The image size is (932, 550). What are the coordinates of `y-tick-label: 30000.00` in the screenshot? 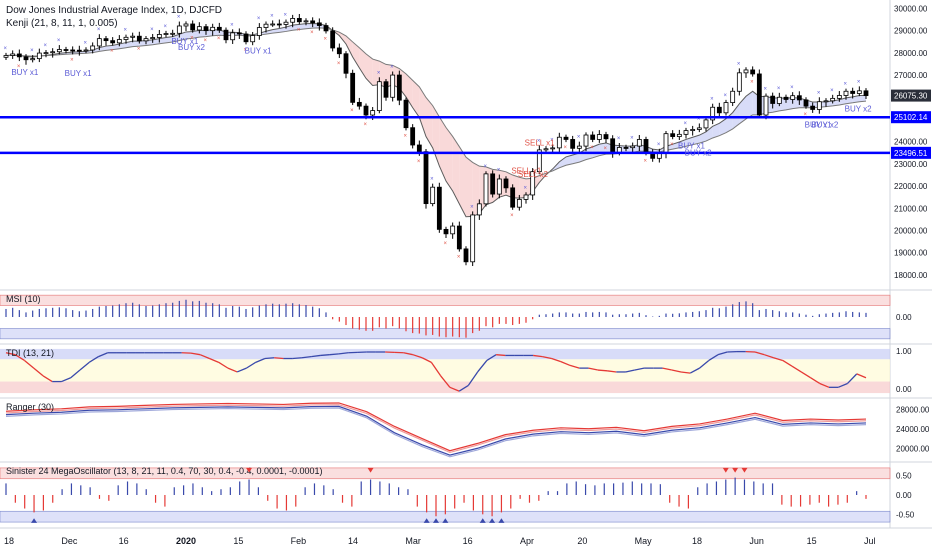 It's located at (911, 8).